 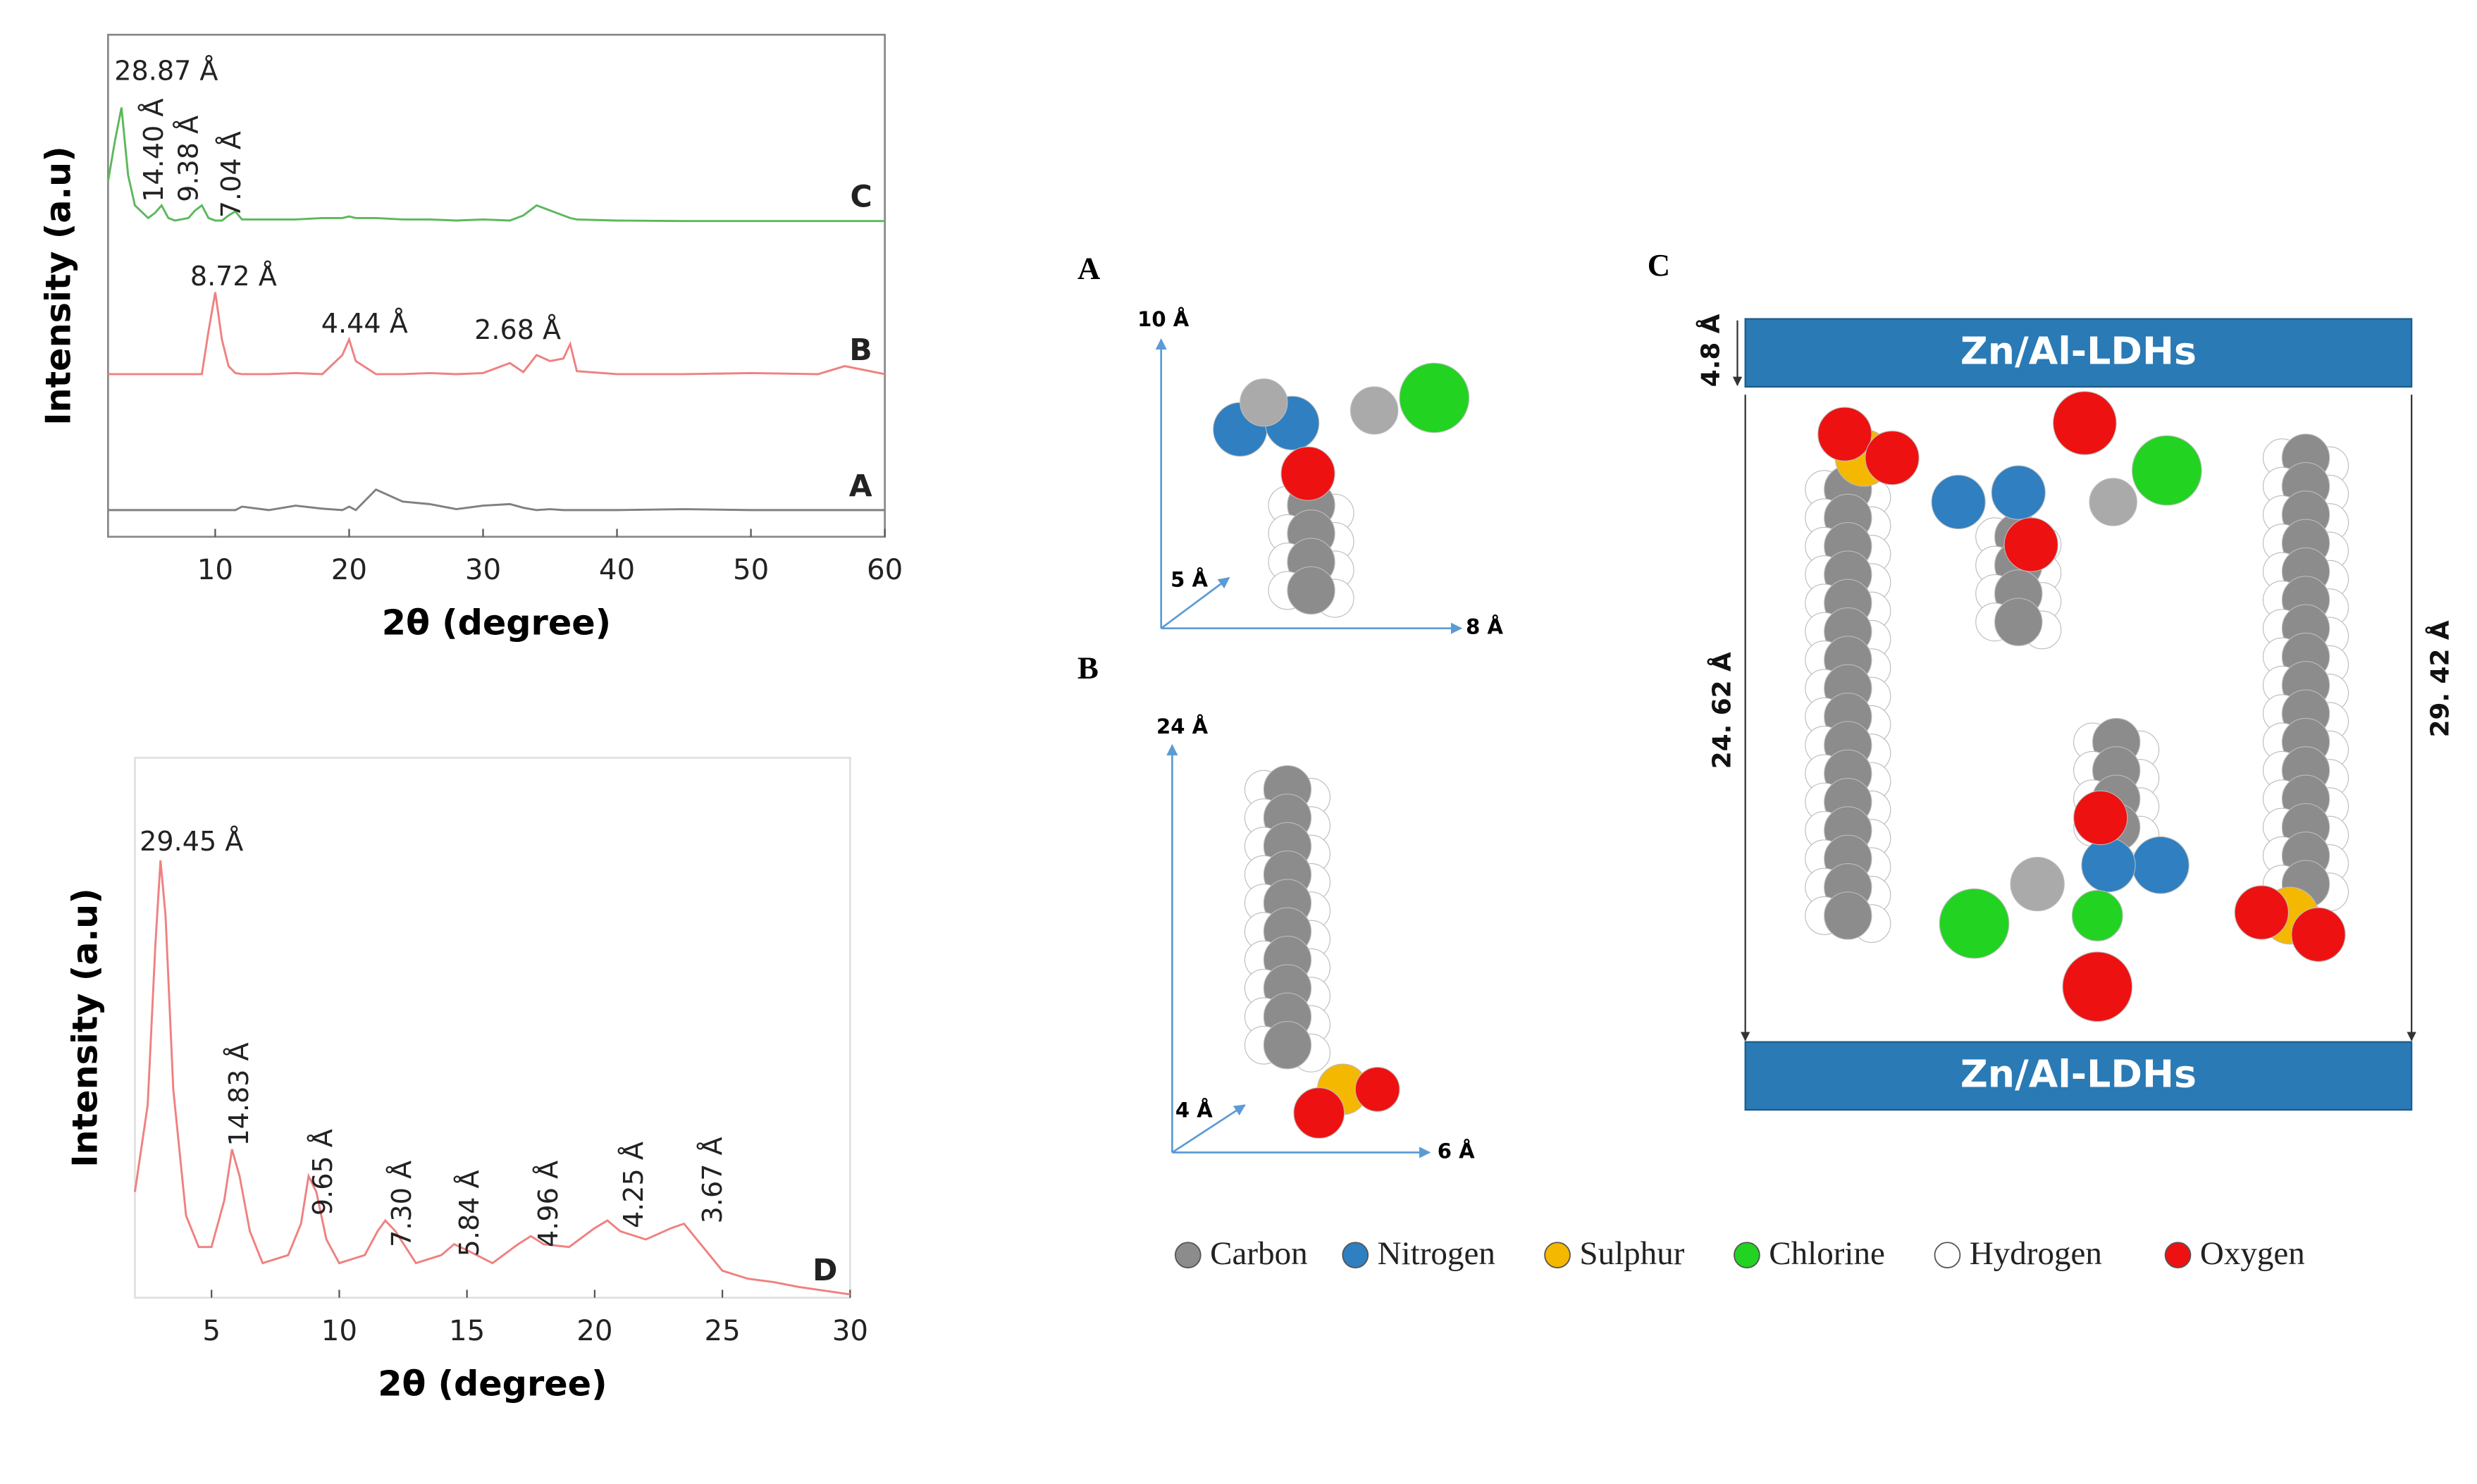 What do you see at coordinates (633, 1185) in the screenshot?
I see `peak-annotation: 4.25 Å` at bounding box center [633, 1185].